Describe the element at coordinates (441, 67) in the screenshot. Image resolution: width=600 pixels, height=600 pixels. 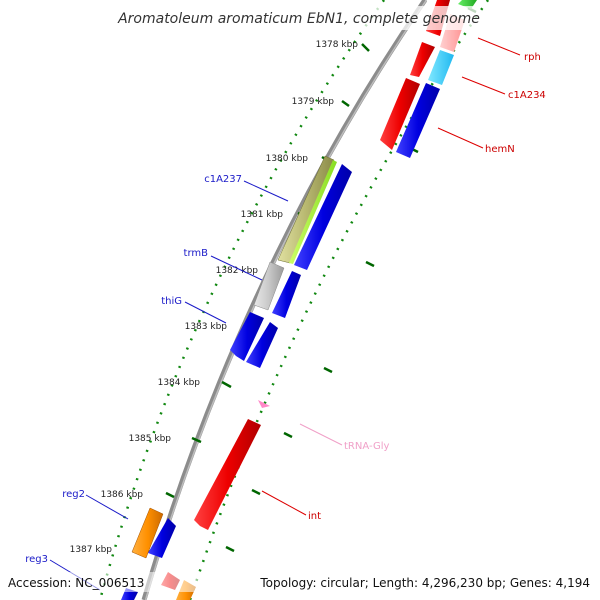
I see `gene-c1A234-cyan-feature` at that location.